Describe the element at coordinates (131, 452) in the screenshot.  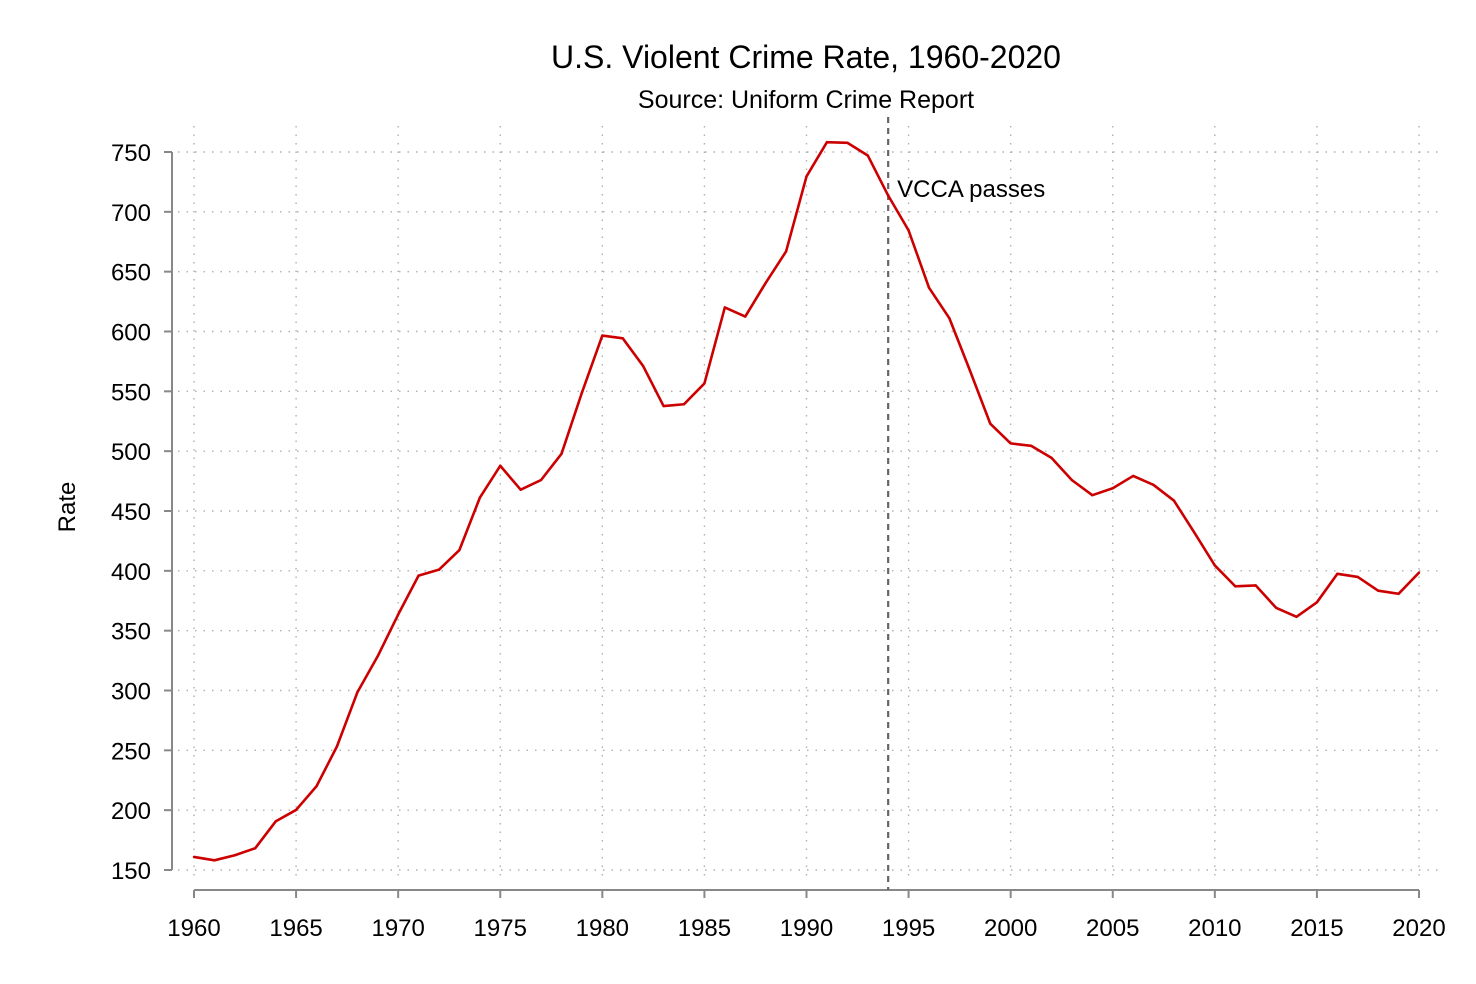
I see `y-tick-label: 500` at that location.